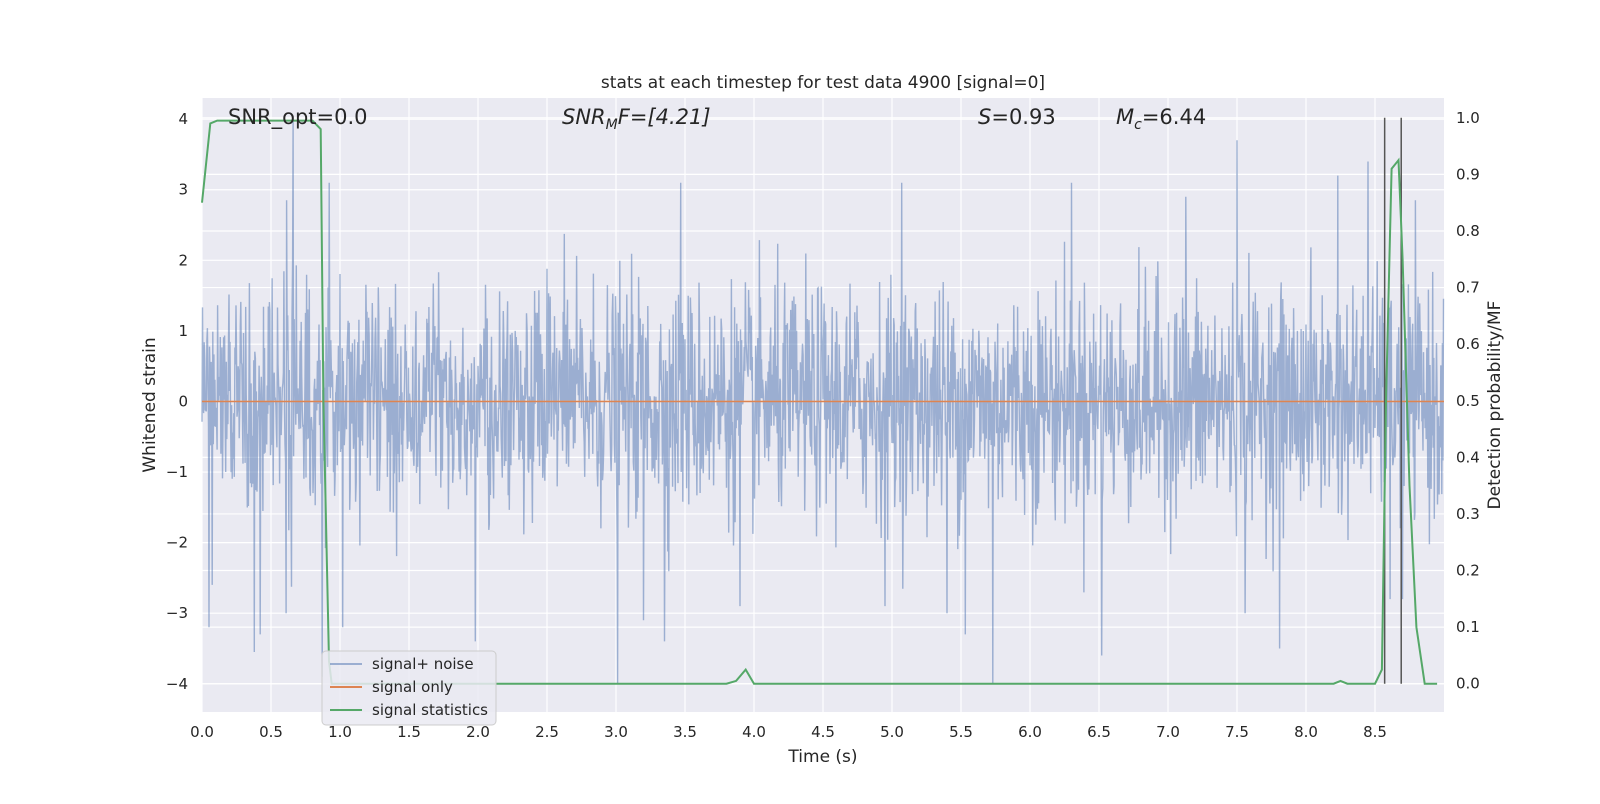  What do you see at coordinates (183, 119) in the screenshot?
I see `y-tick-label: 4` at bounding box center [183, 119].